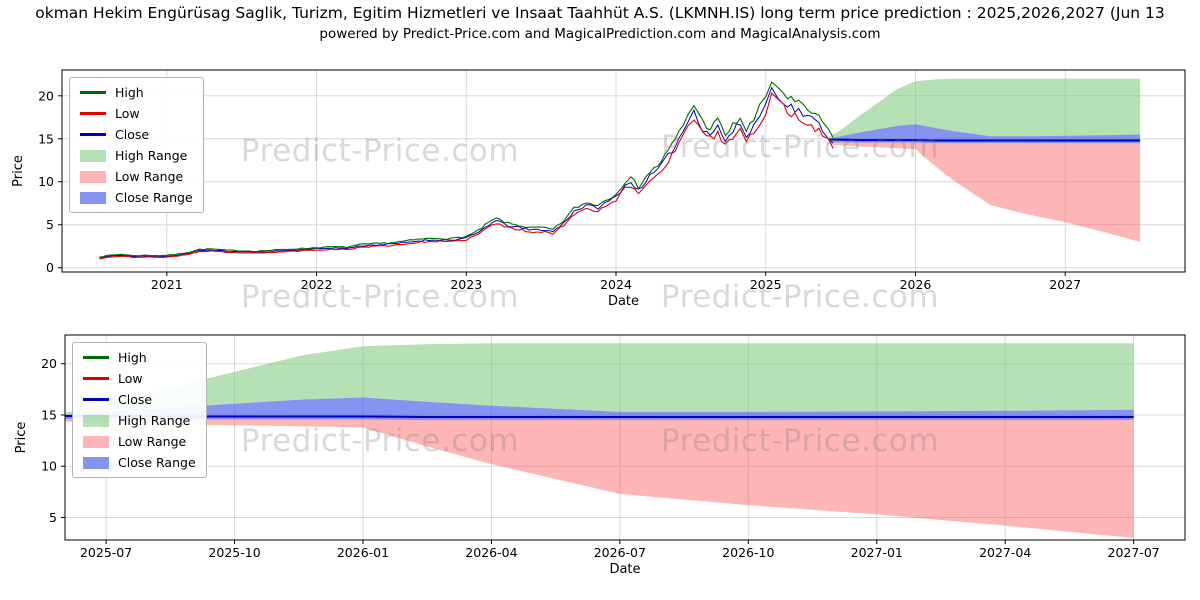 This screenshot has height=600, width=1200. Describe the element at coordinates (1005, 552) in the screenshot. I see `x-tick-label: 2027-04` at that location.